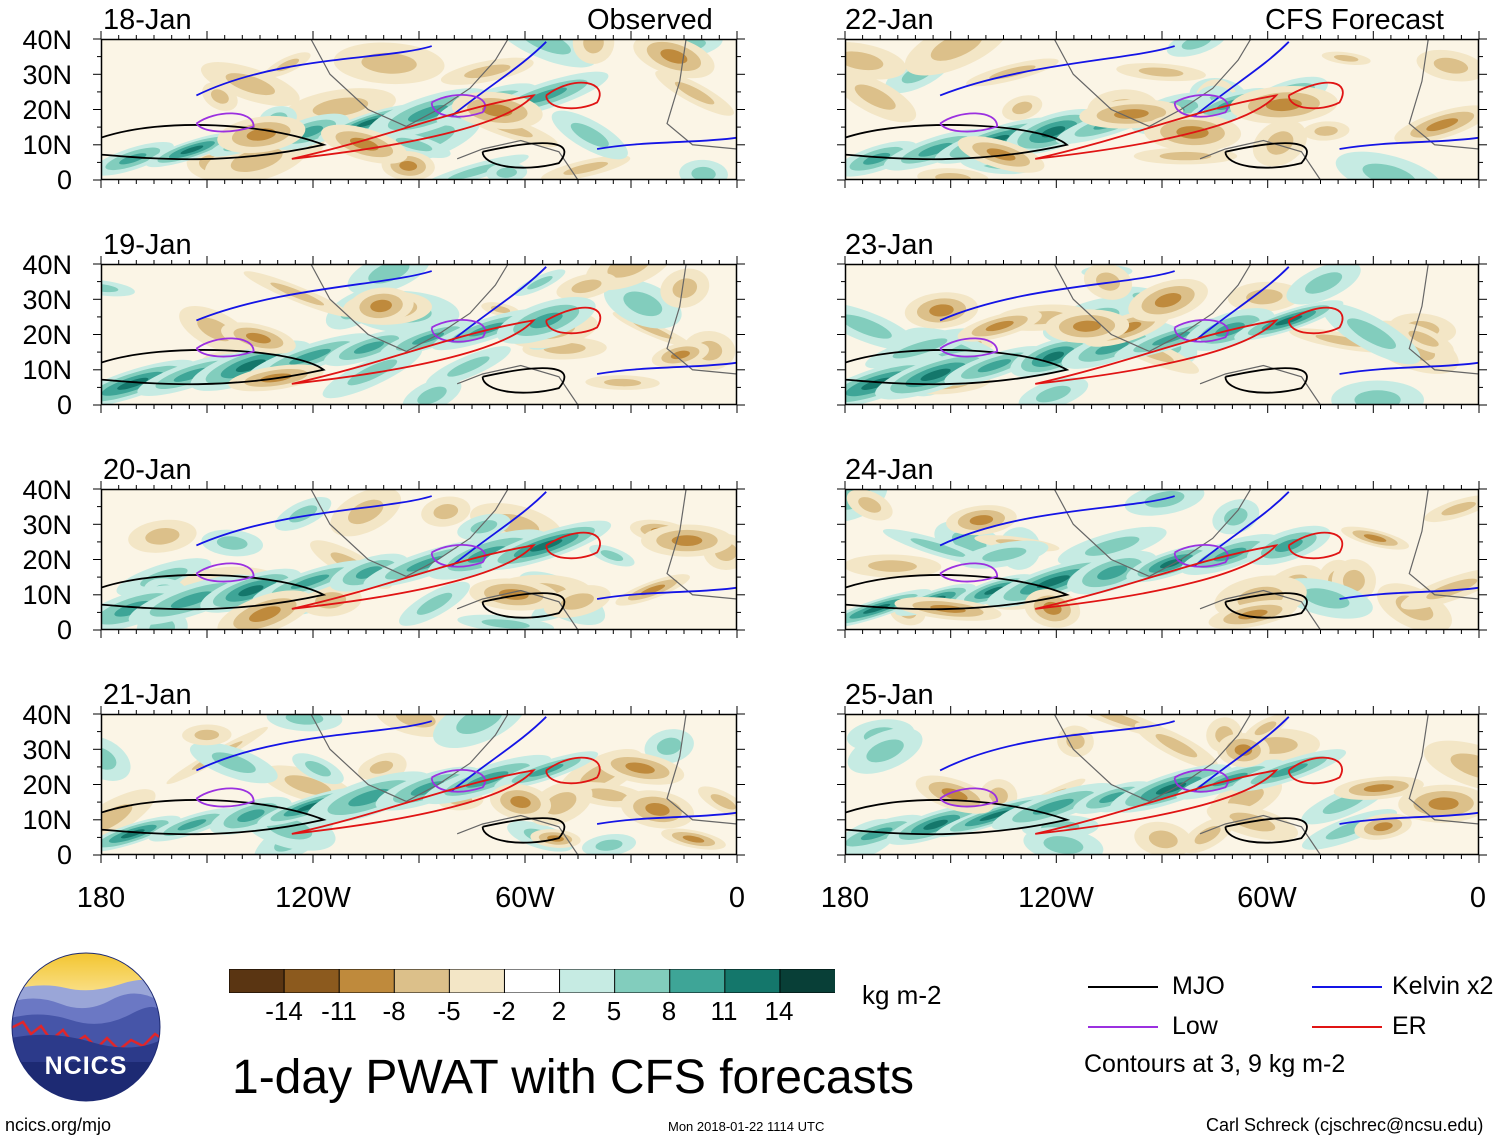 The image size is (1510, 1141). What do you see at coordinates (47, 300) in the screenshot?
I see `y-tick-label: 30N` at bounding box center [47, 300].